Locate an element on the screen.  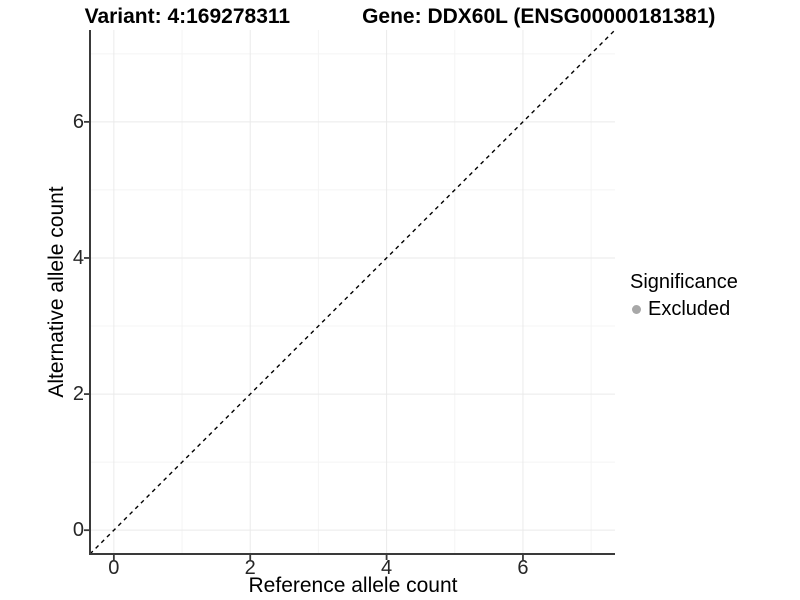
variant-title: Variant: 4:169278311 is located at coordinates (187, 16).